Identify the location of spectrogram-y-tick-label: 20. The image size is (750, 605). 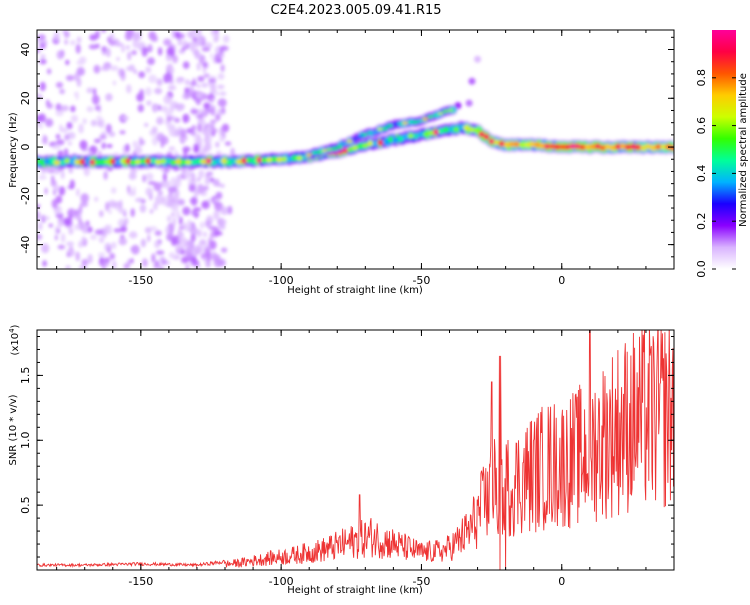
(25, 98).